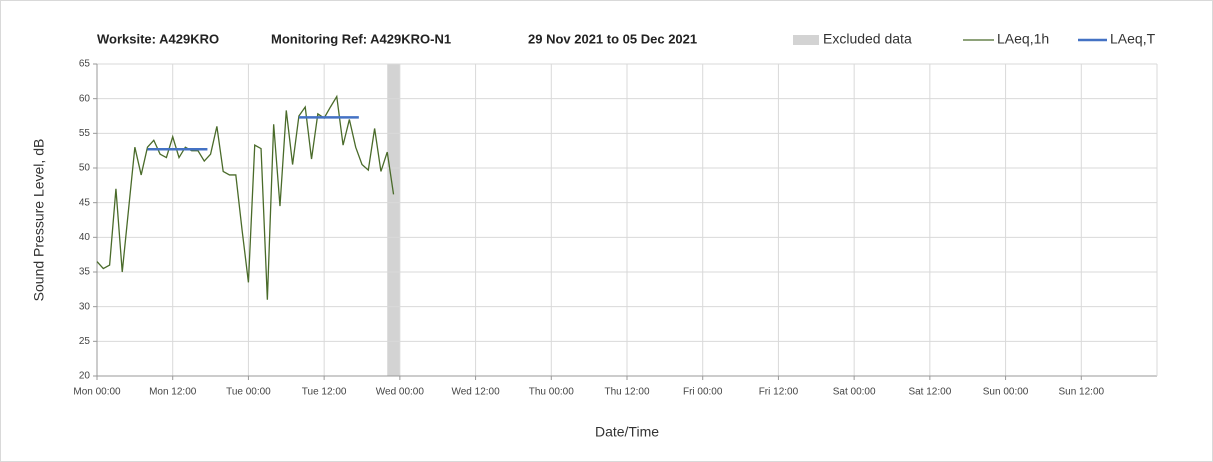  Describe the element at coordinates (475, 392) in the screenshot. I see `x-tick-label: Wed 12:00` at that location.